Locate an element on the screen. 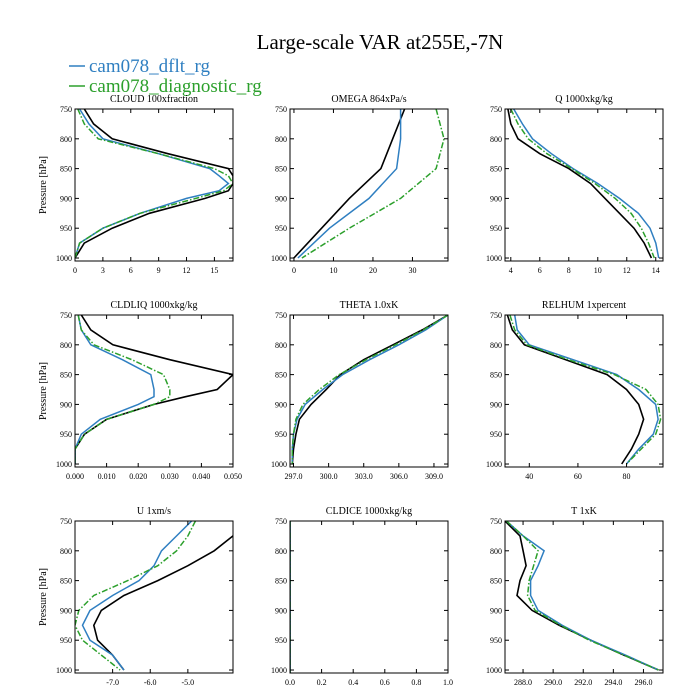 The image size is (700, 700). panel-2-series-blue is located at coordinates (349, 184).